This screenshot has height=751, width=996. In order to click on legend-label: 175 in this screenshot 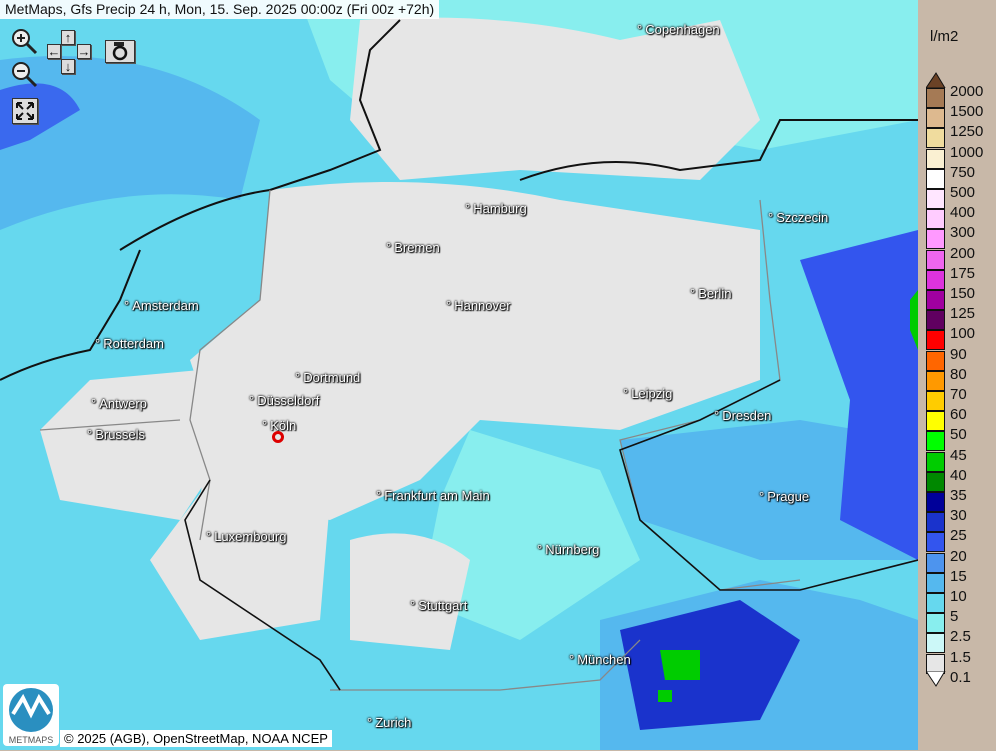, I will do `click(963, 273)`.